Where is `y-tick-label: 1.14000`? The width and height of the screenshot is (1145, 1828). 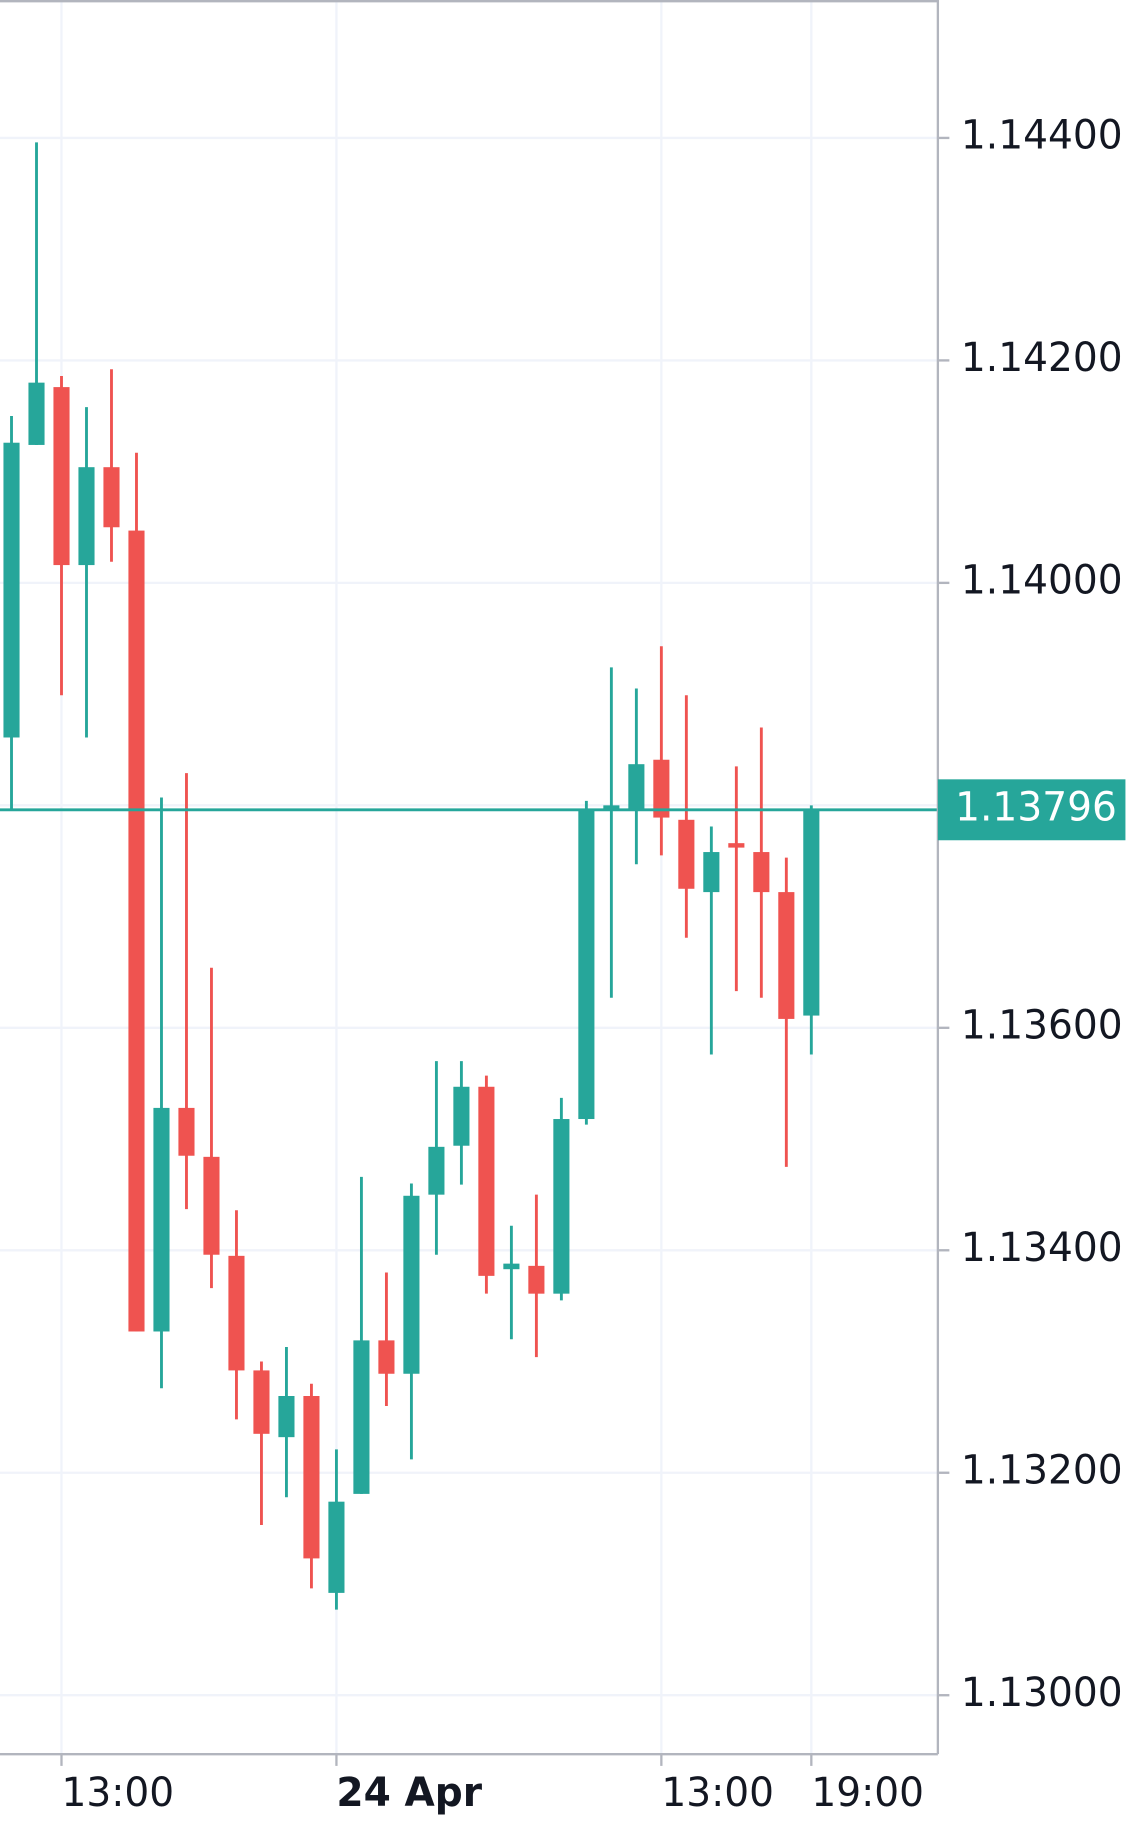
y-tick-label: 1.14000 is located at coordinates (1042, 580).